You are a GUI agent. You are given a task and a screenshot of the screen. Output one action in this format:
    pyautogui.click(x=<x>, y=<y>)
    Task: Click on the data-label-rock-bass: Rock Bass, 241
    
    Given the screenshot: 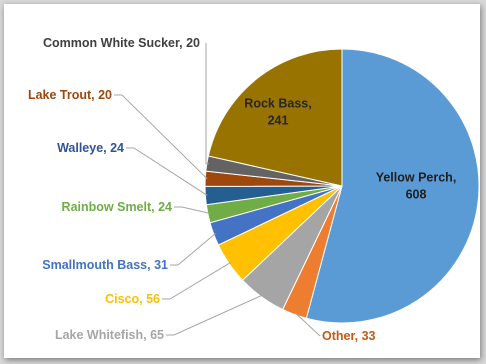 What is the action you would take?
    pyautogui.click(x=277, y=112)
    